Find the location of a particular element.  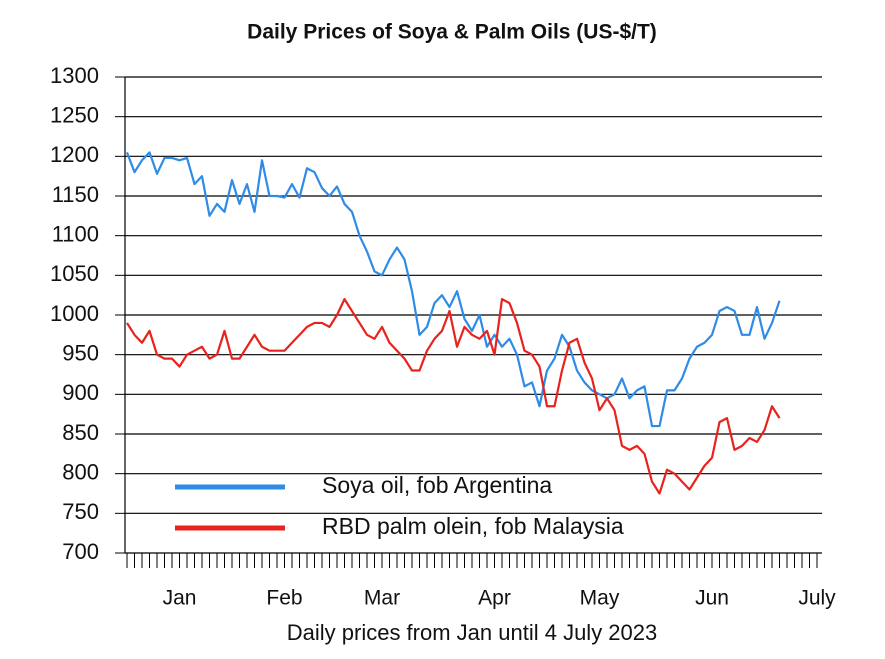

x-axis-label: Daily prices from Jan until 4 July 2023 is located at coordinates (472, 632).